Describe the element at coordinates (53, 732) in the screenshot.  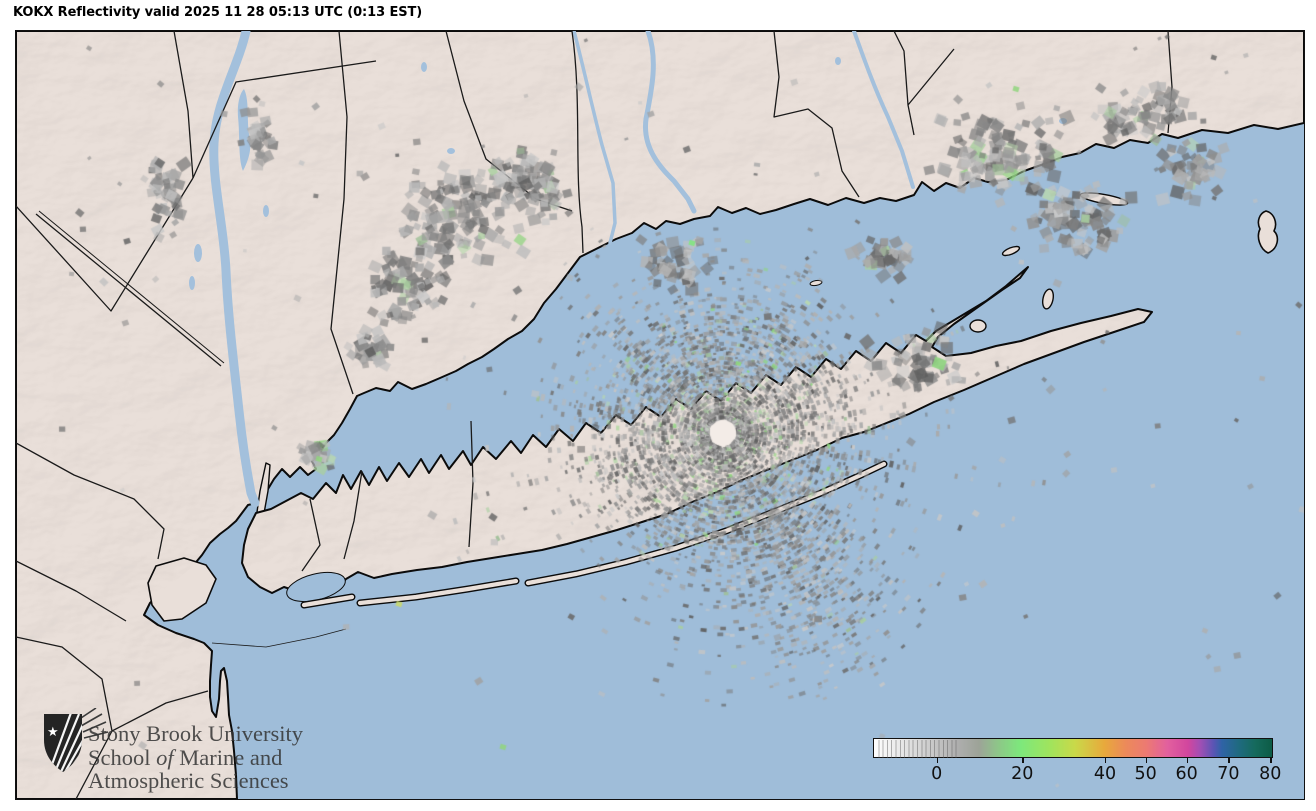
I see `shield-star: ★` at that location.